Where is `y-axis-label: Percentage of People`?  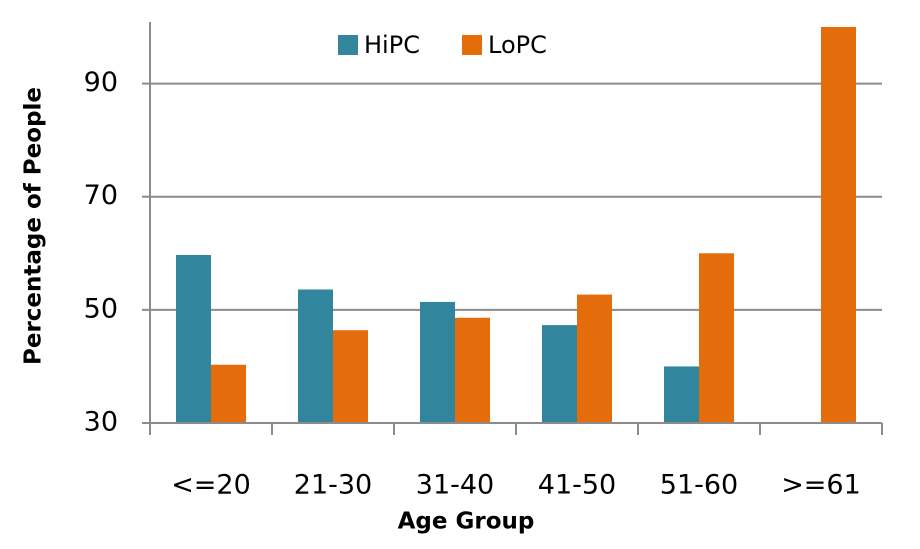
y-axis-label: Percentage of People is located at coordinates (34, 226).